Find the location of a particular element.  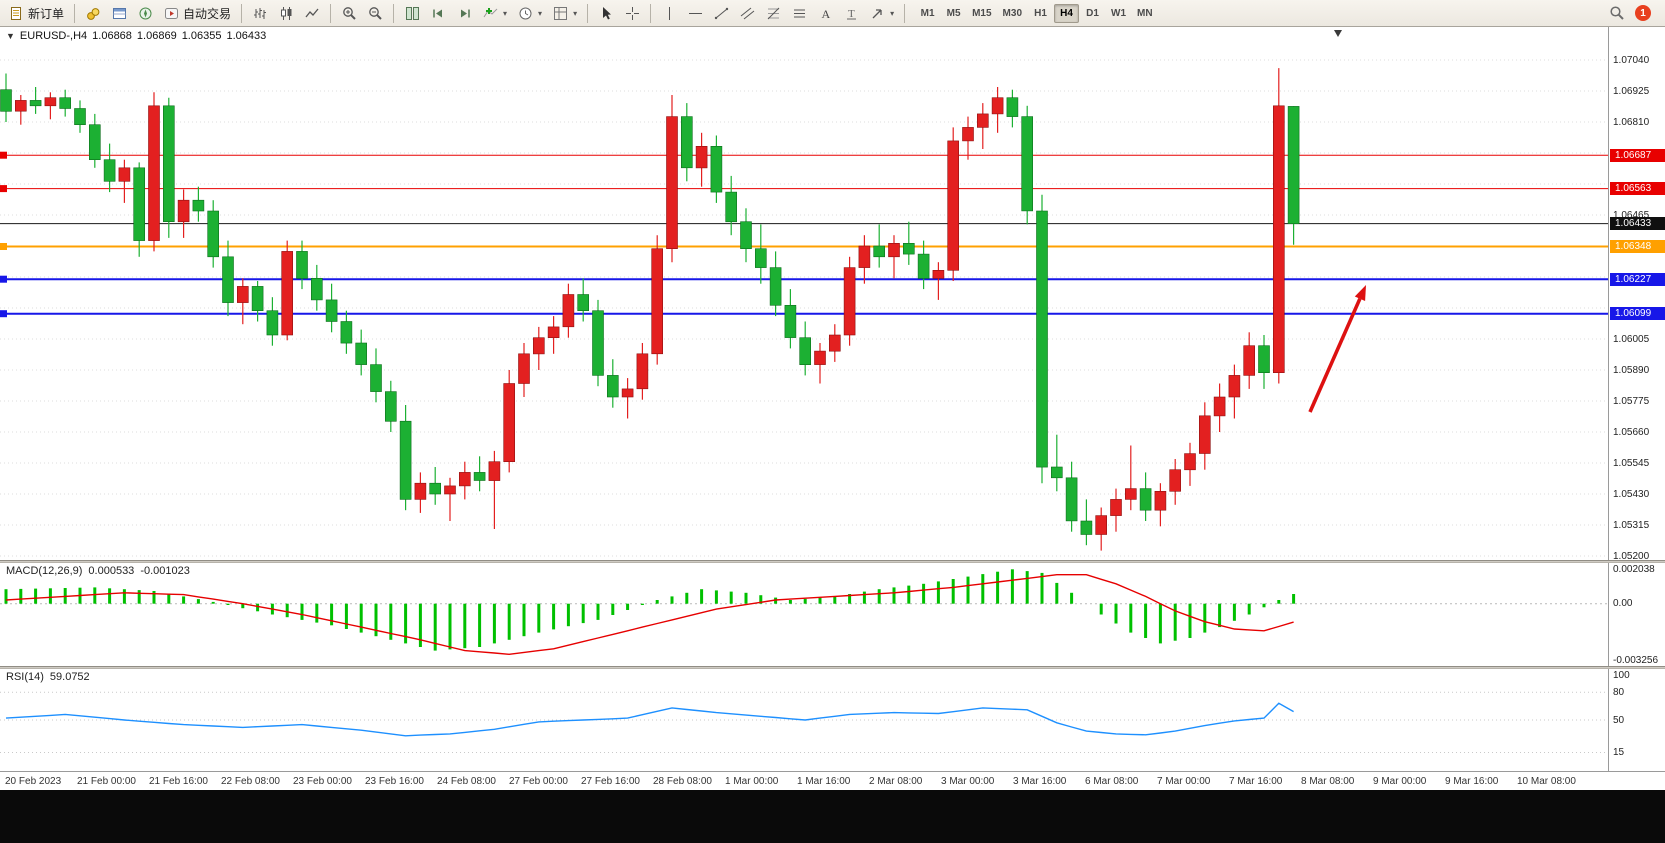

tile-windows-button is located at coordinates (412, 13).